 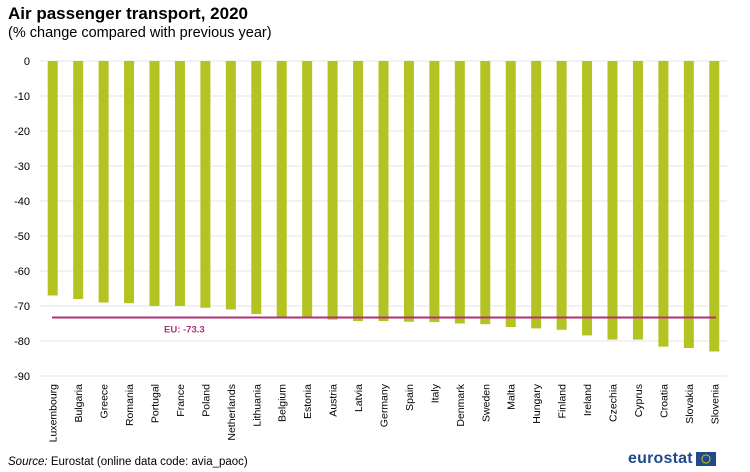 I want to click on y-tick-label: -80, so click(x=22, y=342).